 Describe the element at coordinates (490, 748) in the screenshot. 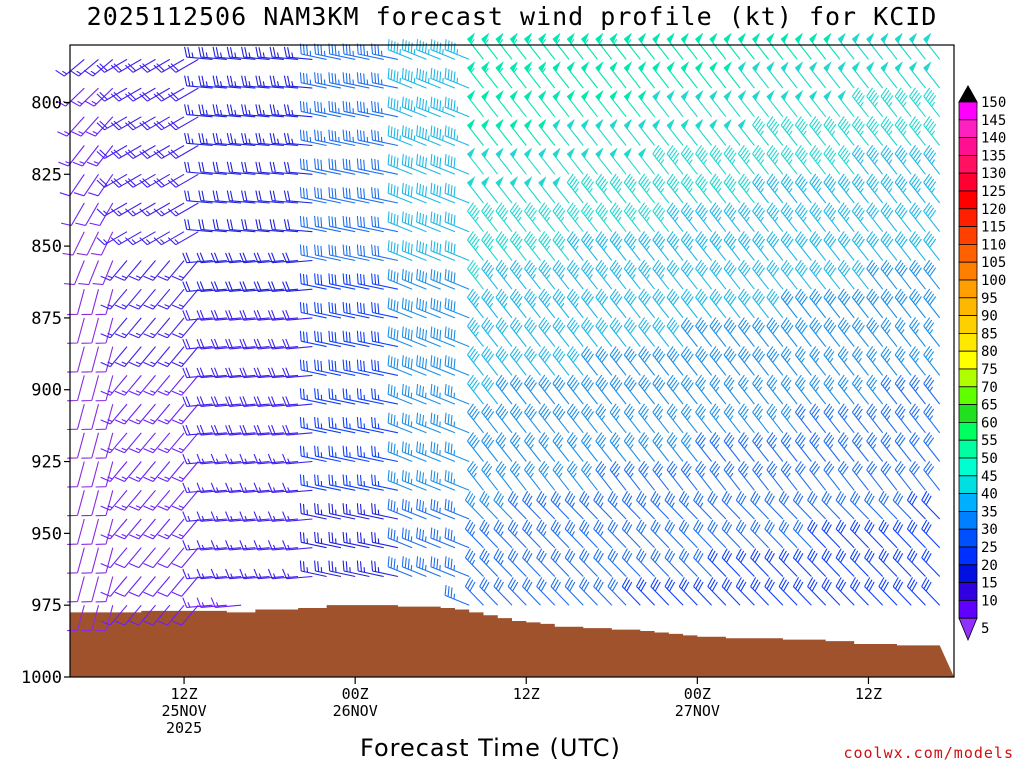

I see `x-axis-label: Forecast Time (UTC)` at that location.